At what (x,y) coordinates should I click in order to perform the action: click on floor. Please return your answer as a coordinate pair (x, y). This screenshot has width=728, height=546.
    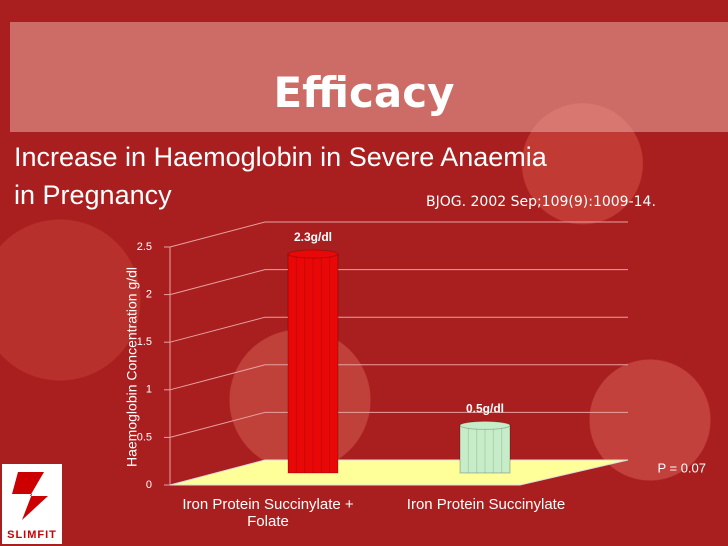
    Looking at the image, I should click on (399, 472).